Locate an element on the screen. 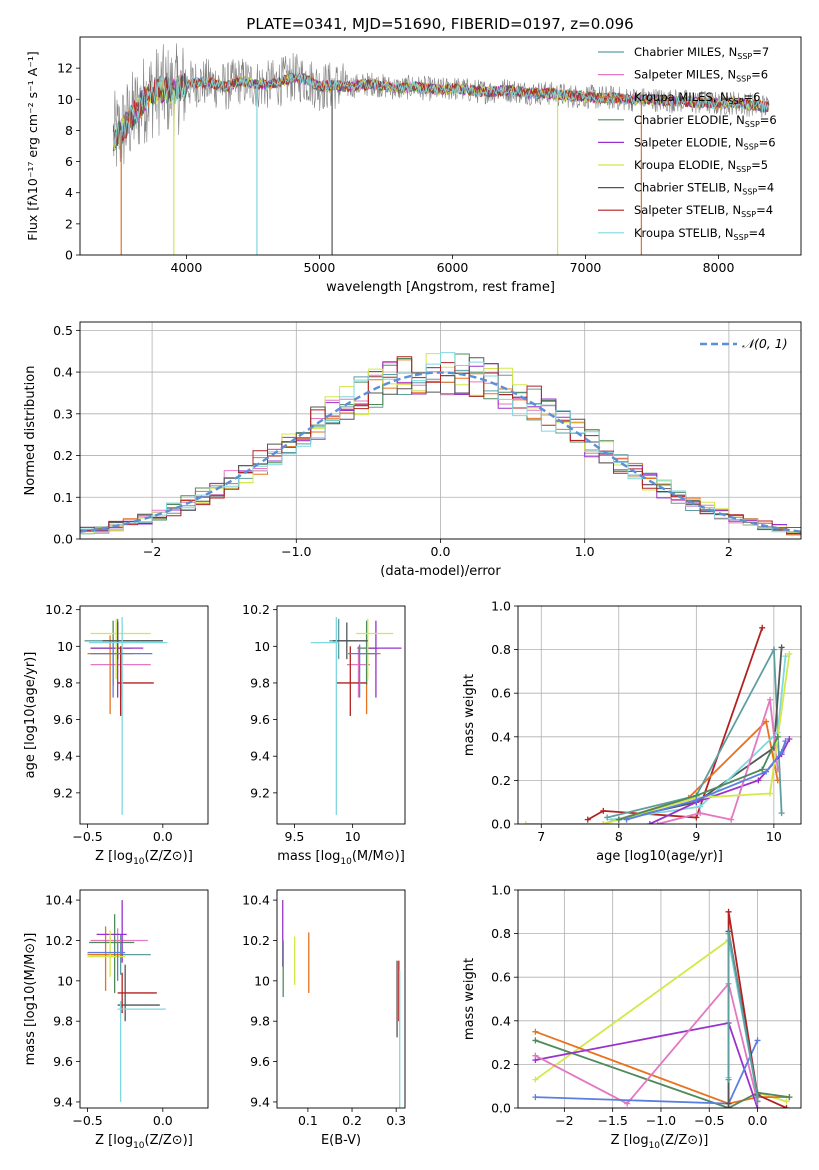 This screenshot has height=1170, width=819. x-tick-label: 9.5 is located at coordinates (295, 836).